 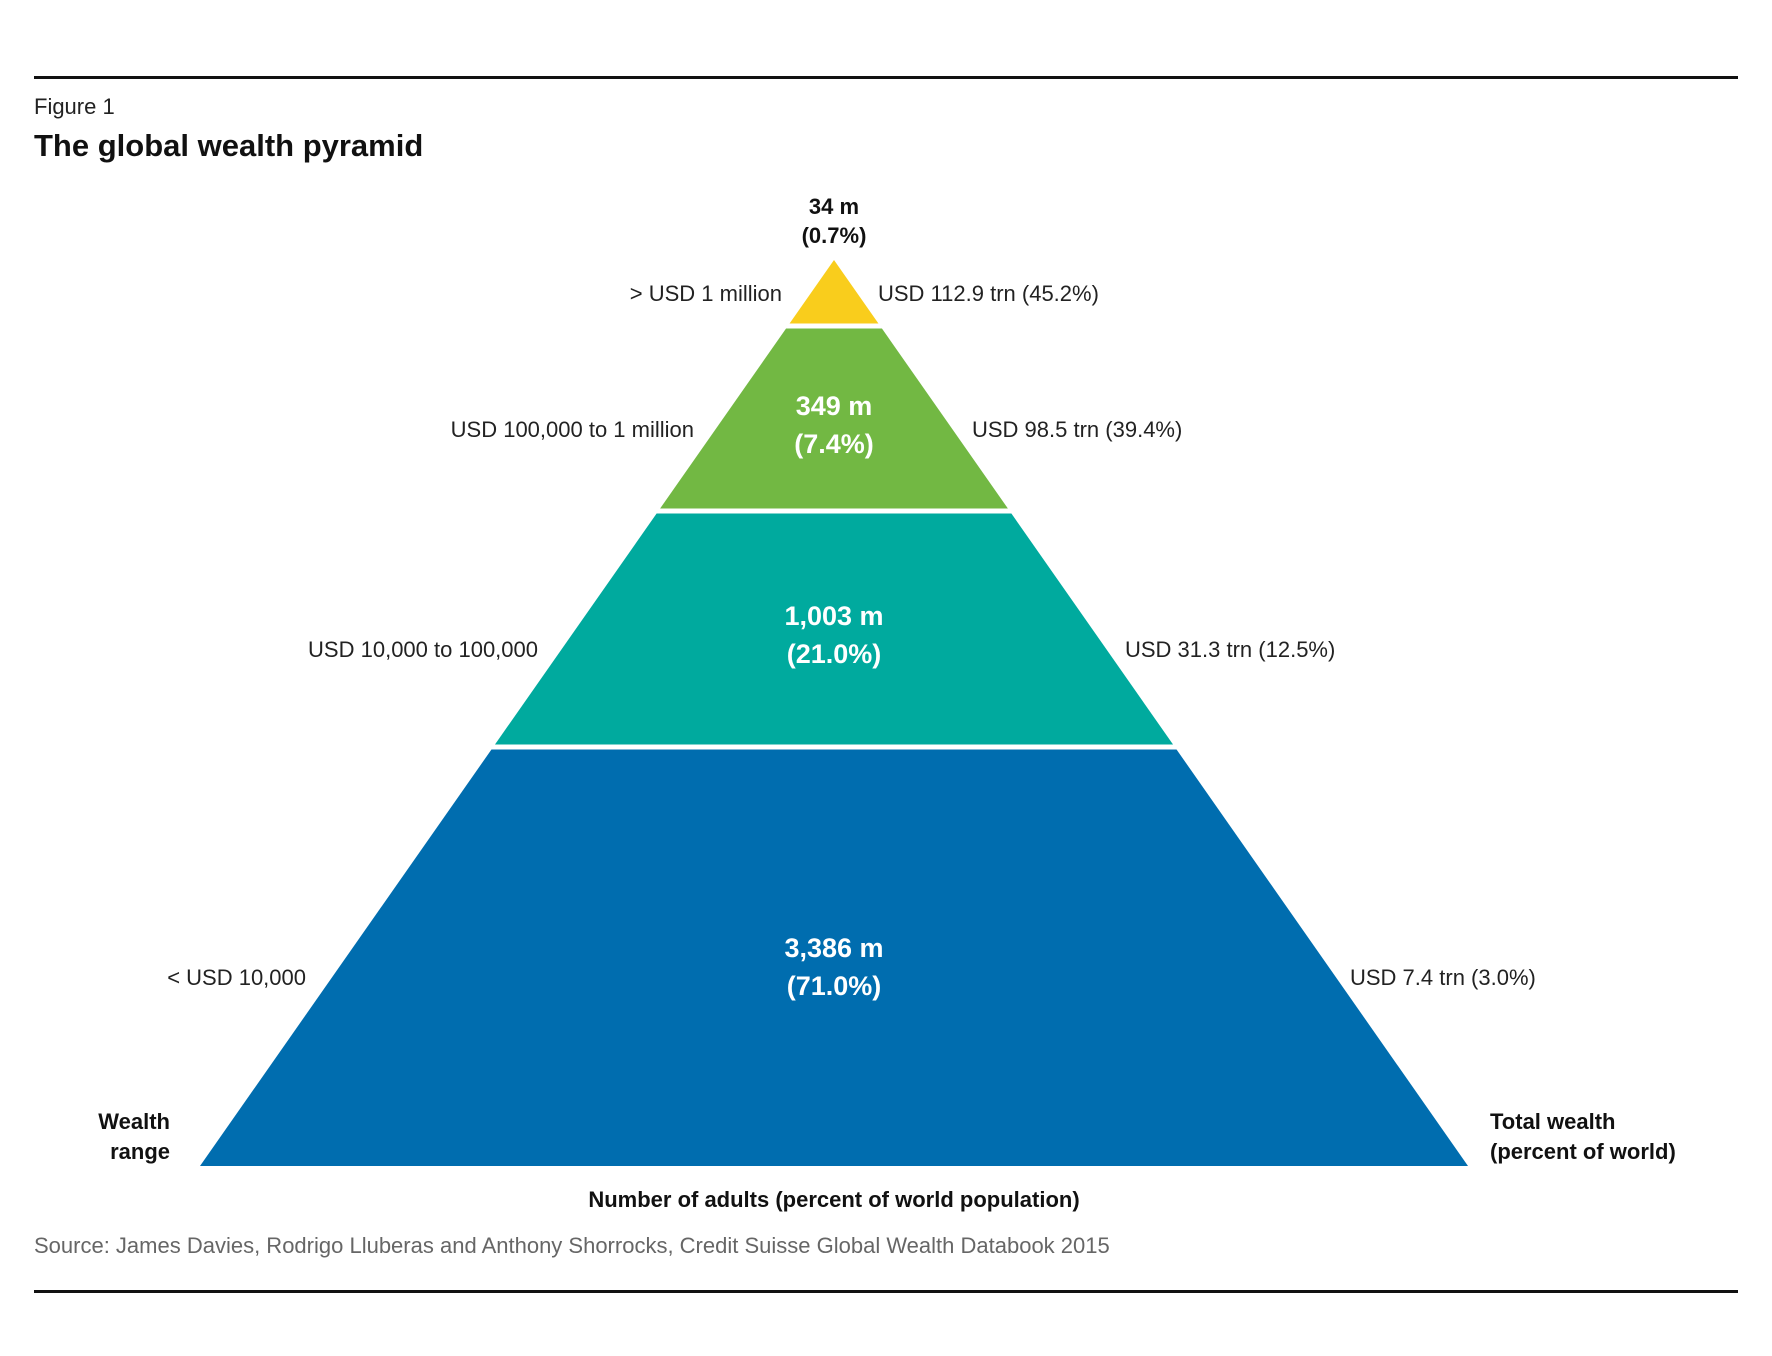 I want to click on tier-1-total-wealth: USD 98.5 trn (39.4%), so click(x=1077, y=429).